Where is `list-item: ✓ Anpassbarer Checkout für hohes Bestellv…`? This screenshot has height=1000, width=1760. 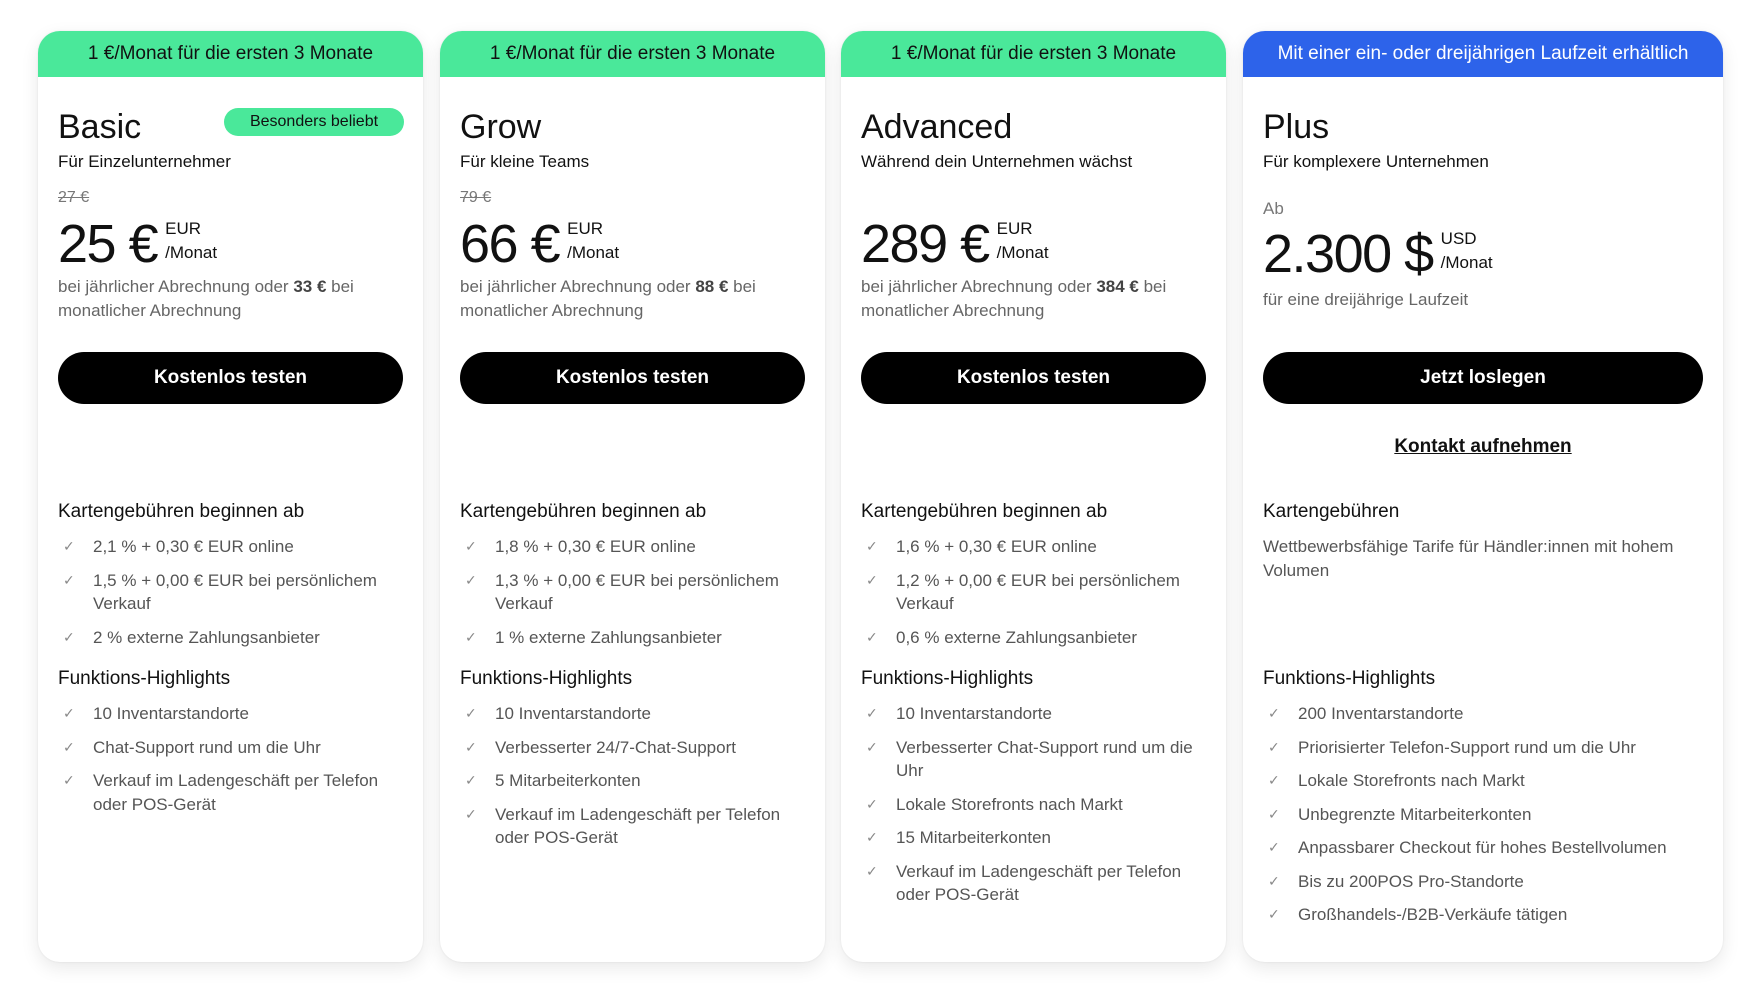 list-item: ✓ Anpassbarer Checkout für hohes Bestellv… is located at coordinates (1483, 848).